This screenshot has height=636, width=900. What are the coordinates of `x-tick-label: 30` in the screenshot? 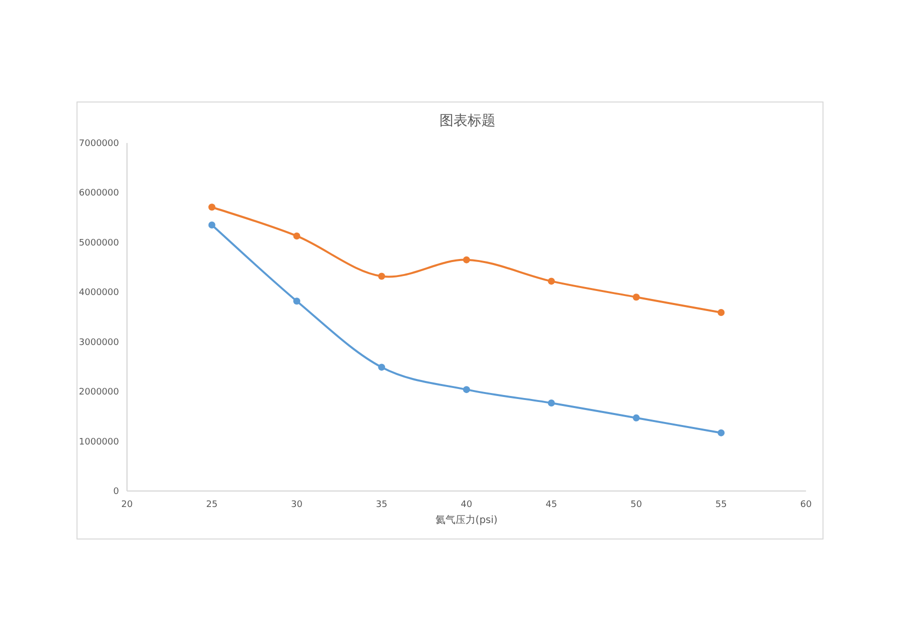 It's located at (297, 505).